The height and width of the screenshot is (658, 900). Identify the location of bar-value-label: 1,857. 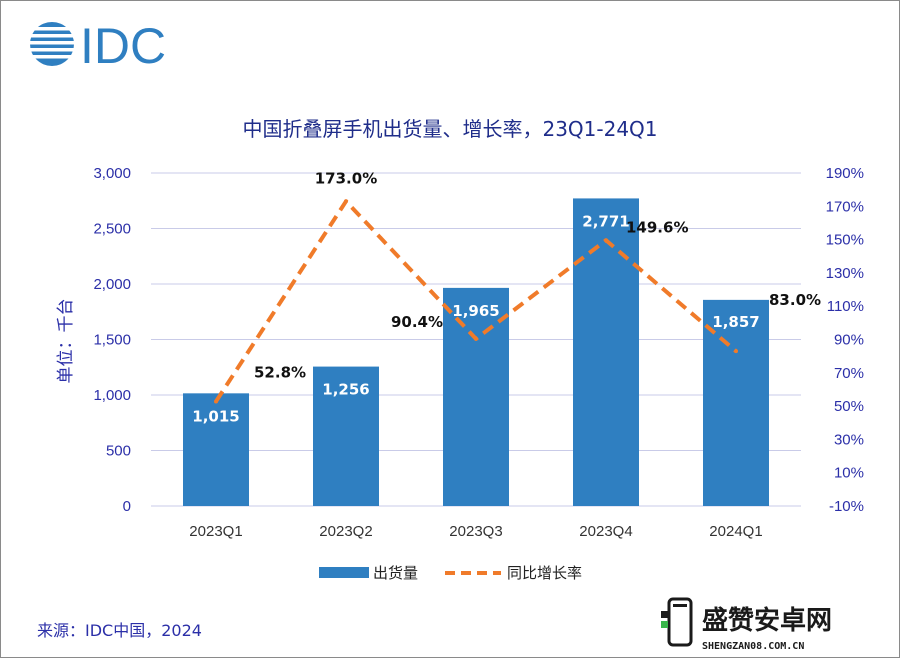
(735, 322).